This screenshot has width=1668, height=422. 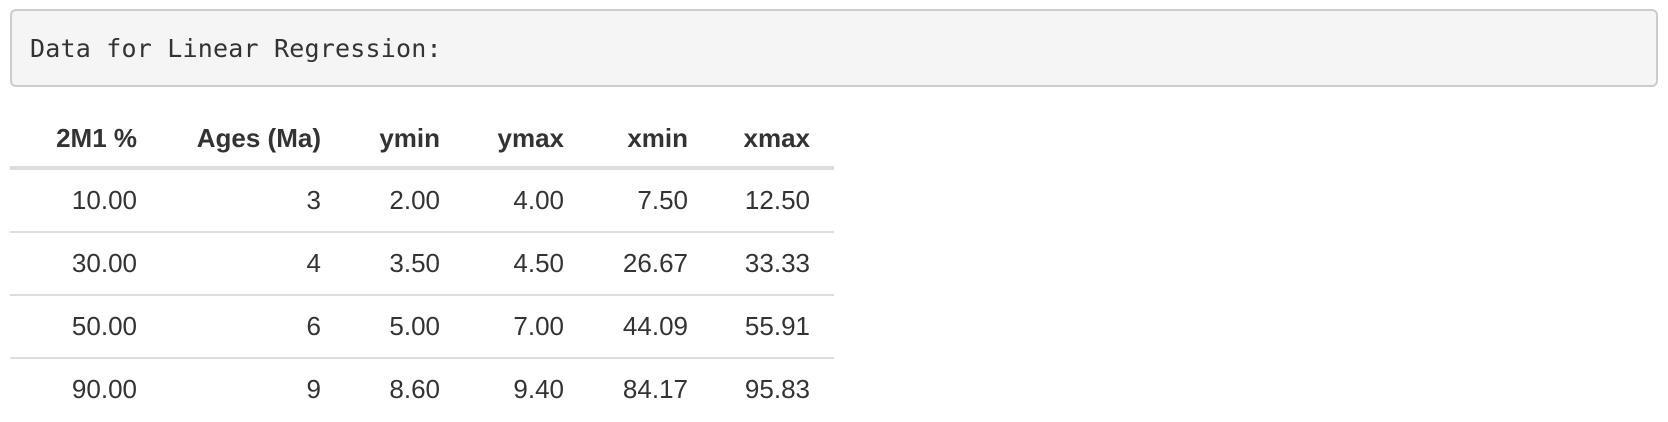 What do you see at coordinates (85, 140) in the screenshot?
I see `column-header-2m1-percent: 2M1 %` at bounding box center [85, 140].